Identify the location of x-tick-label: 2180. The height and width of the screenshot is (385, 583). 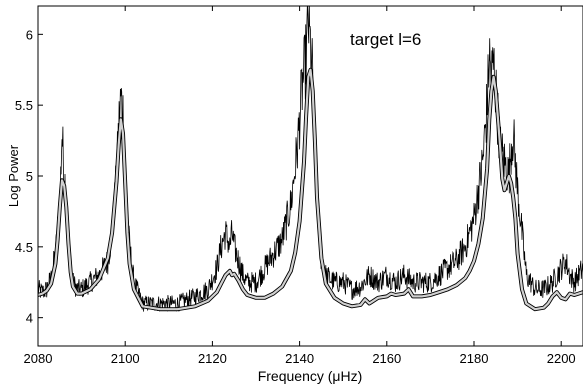
(474, 358).